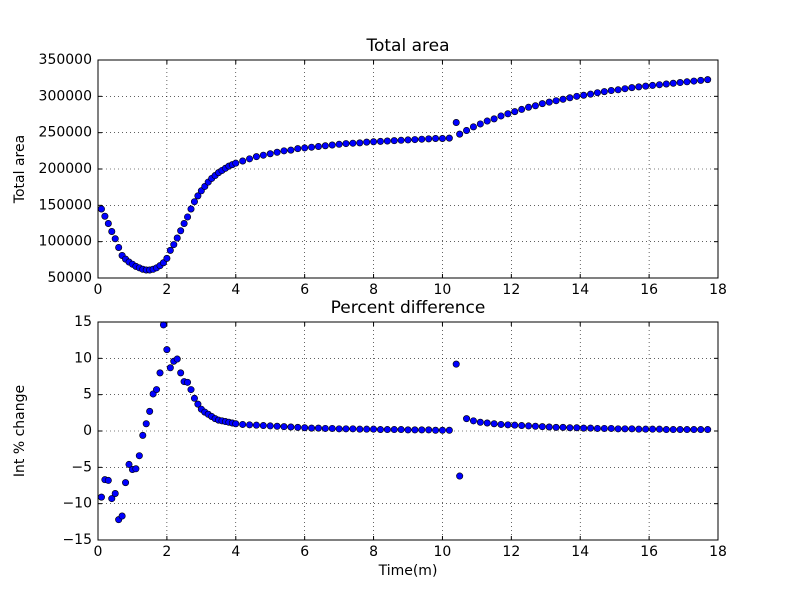 Image resolution: width=800 pixels, height=604 pixels. Describe the element at coordinates (65, 205) in the screenshot. I see `y-tick-label: 150000` at that location.